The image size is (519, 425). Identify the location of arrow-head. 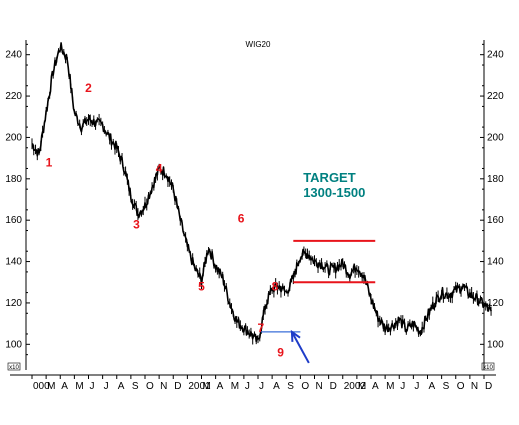
(295, 335).